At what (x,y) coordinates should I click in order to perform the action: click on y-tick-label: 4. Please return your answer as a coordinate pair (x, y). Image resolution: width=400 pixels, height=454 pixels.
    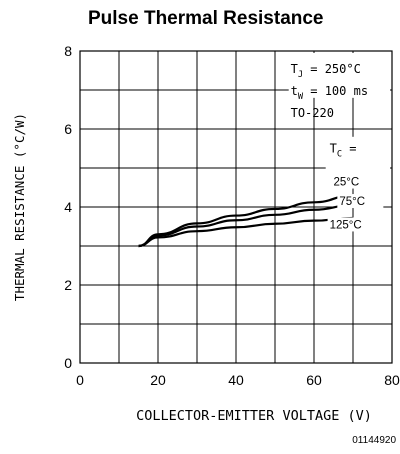
    Looking at the image, I should click on (68, 207).